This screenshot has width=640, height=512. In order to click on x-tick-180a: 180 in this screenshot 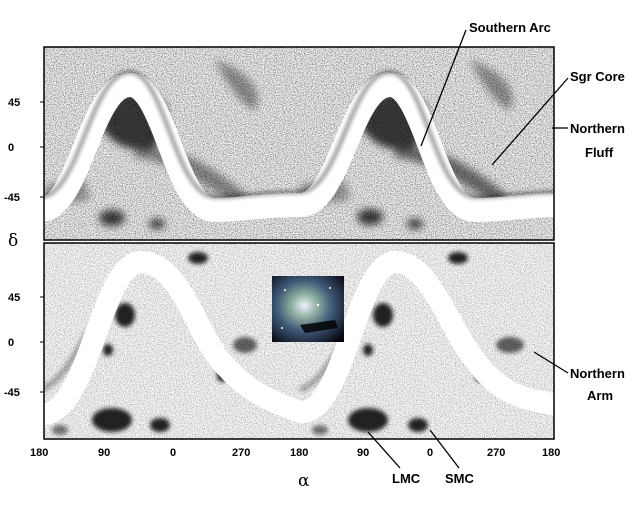, I will do `click(39, 453)`.